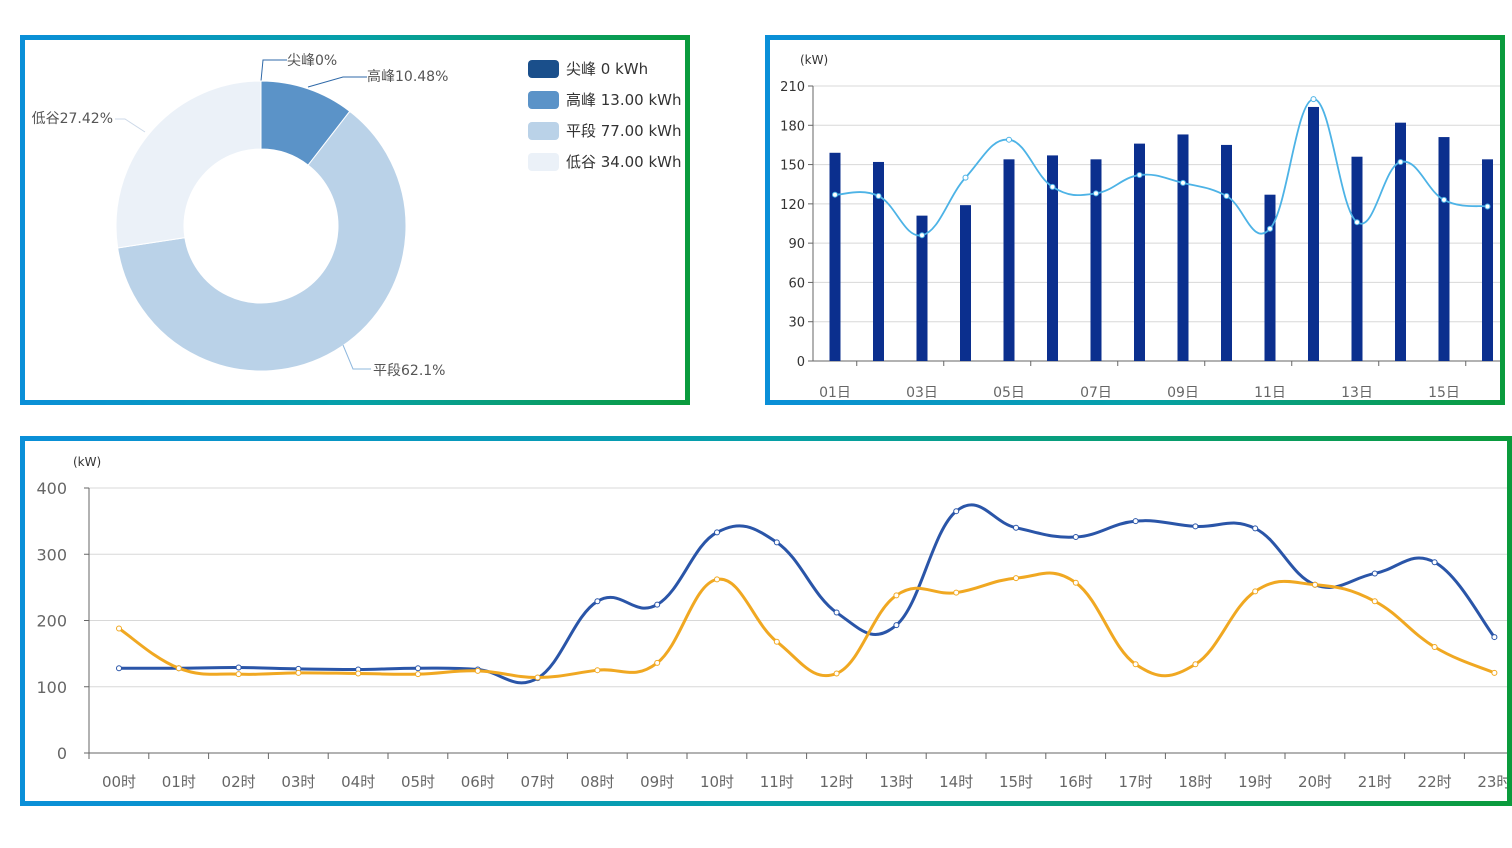  What do you see at coordinates (478, 782) in the screenshot?
I see `x-tick-label: 06时` at bounding box center [478, 782].